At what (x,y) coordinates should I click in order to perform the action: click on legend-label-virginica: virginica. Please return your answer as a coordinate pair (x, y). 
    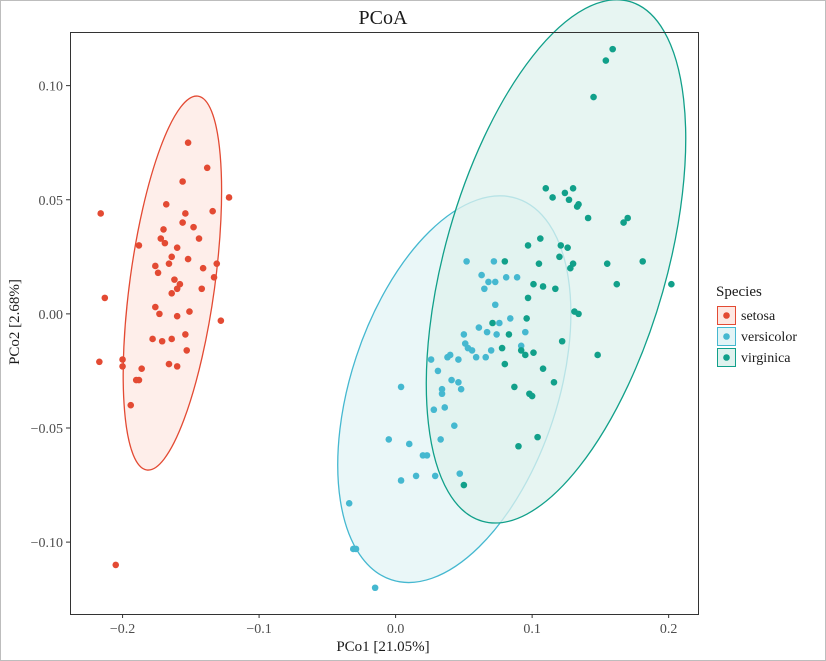
    Looking at the image, I should click on (766, 358).